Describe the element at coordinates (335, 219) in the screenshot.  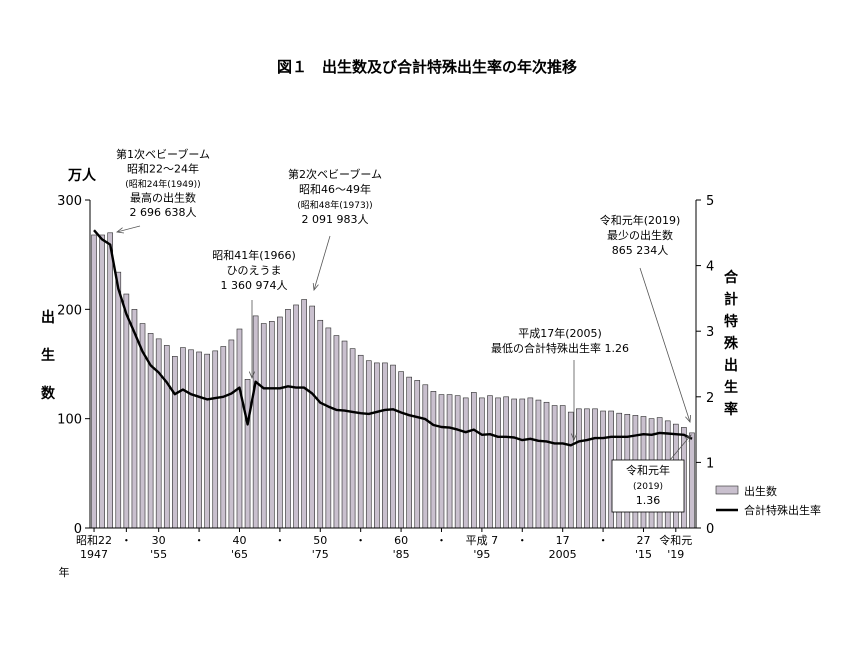
I see `annotation-line: 2 091 983人` at that location.